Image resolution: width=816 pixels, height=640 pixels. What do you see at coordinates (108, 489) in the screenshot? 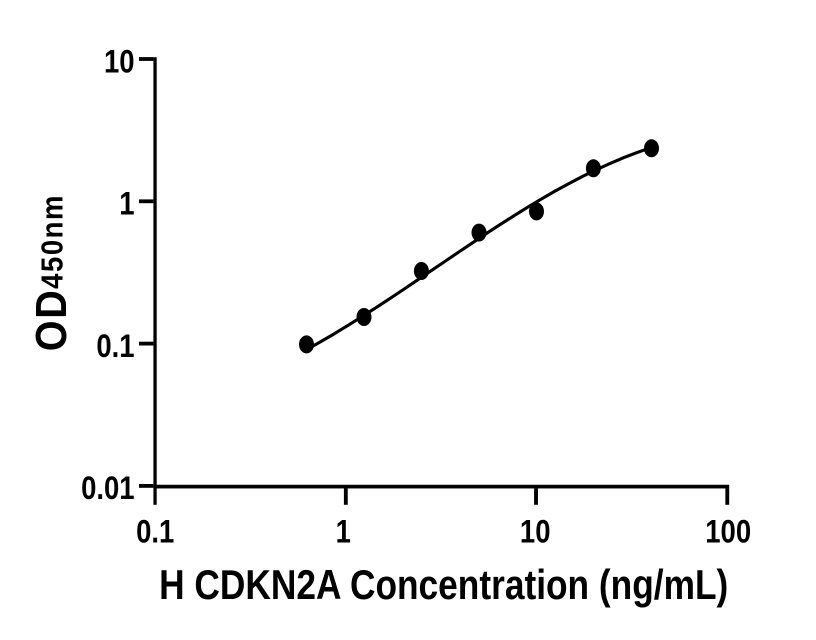
I see `svg-text: 0.01` at bounding box center [108, 489].